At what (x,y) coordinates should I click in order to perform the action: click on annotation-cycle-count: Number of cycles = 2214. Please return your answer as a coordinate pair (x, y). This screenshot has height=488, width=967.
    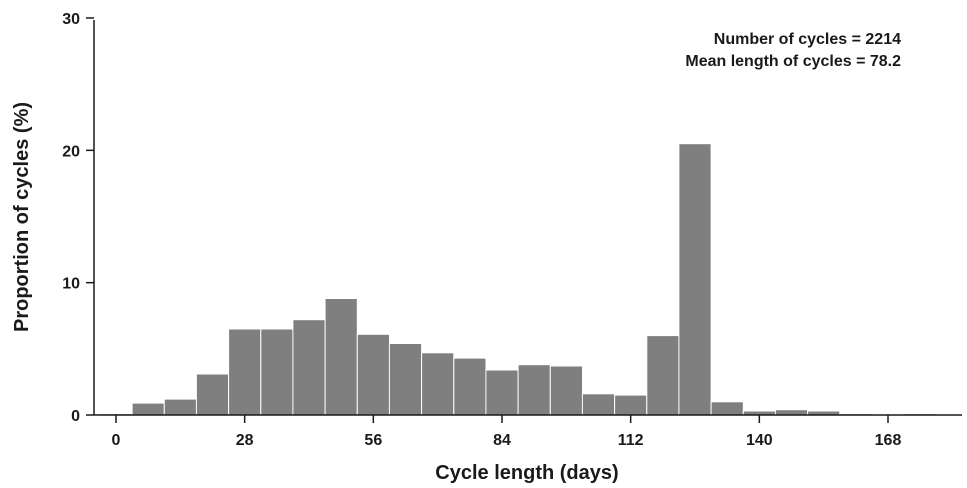
    Looking at the image, I should click on (807, 39).